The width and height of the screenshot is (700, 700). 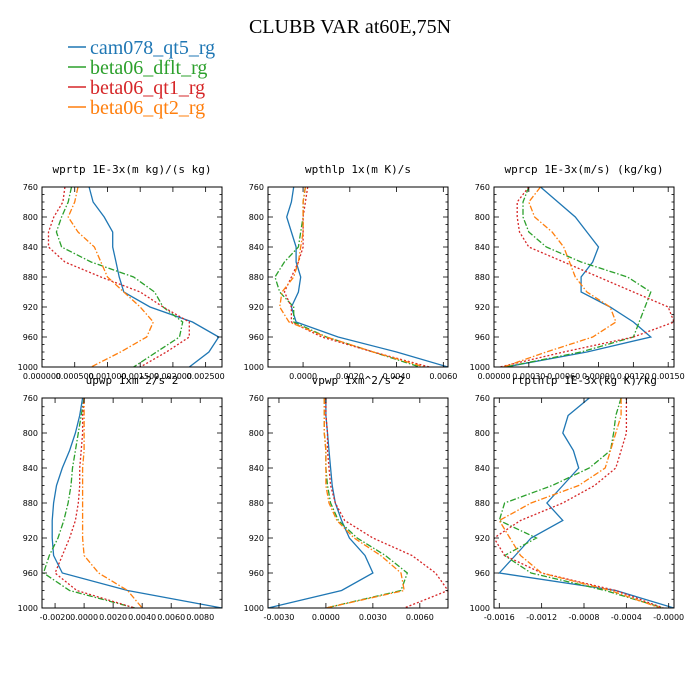 I want to click on panel-4-xtick-label: 0.0030, so click(x=373, y=617).